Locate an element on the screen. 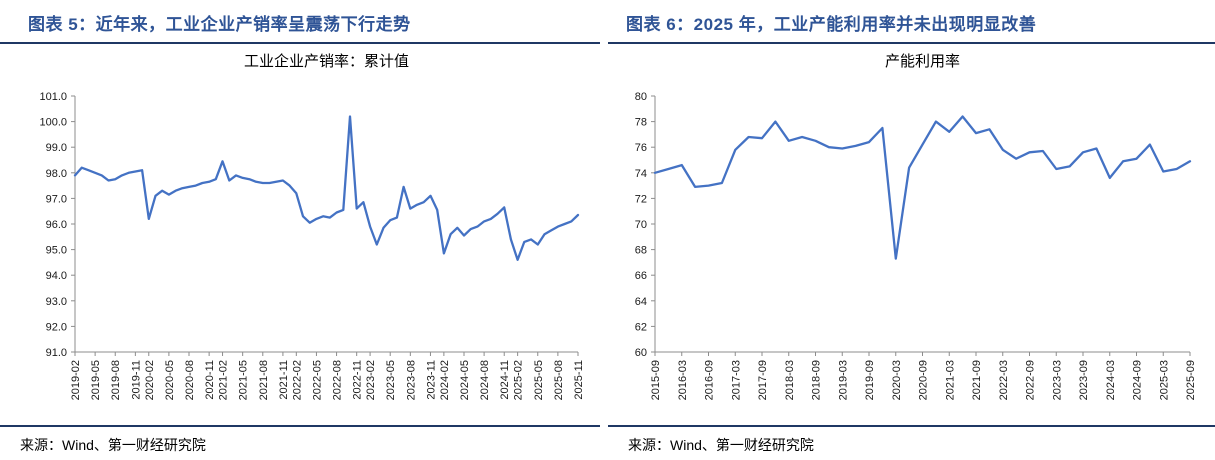 The image size is (1215, 460). svg-text: 2024-05 is located at coordinates (465, 380).